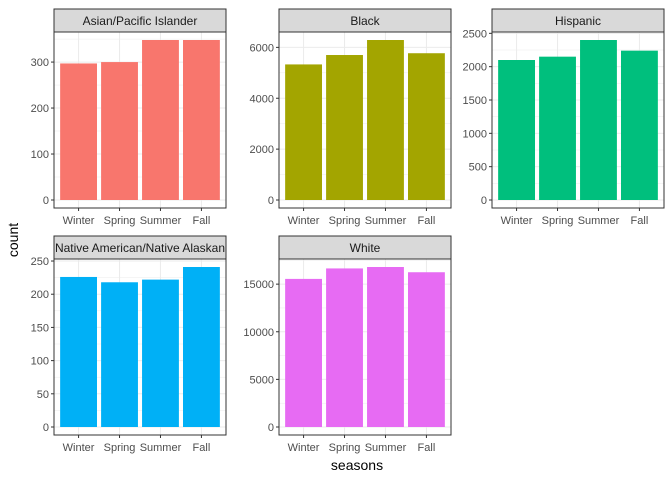 The image size is (672, 480). I want to click on y-tick-label: 150, so click(40, 328).